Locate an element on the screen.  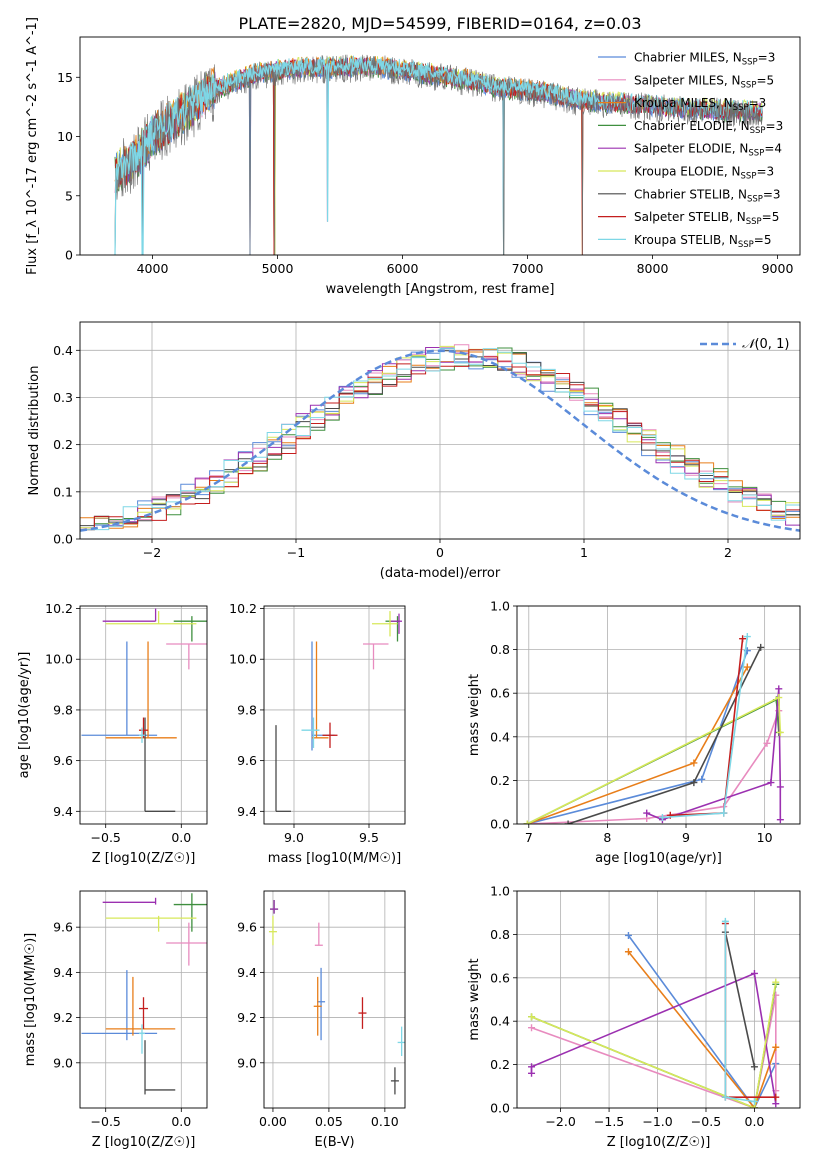
x-axis-label: age [log10(age/yr)] is located at coordinates (658, 858).